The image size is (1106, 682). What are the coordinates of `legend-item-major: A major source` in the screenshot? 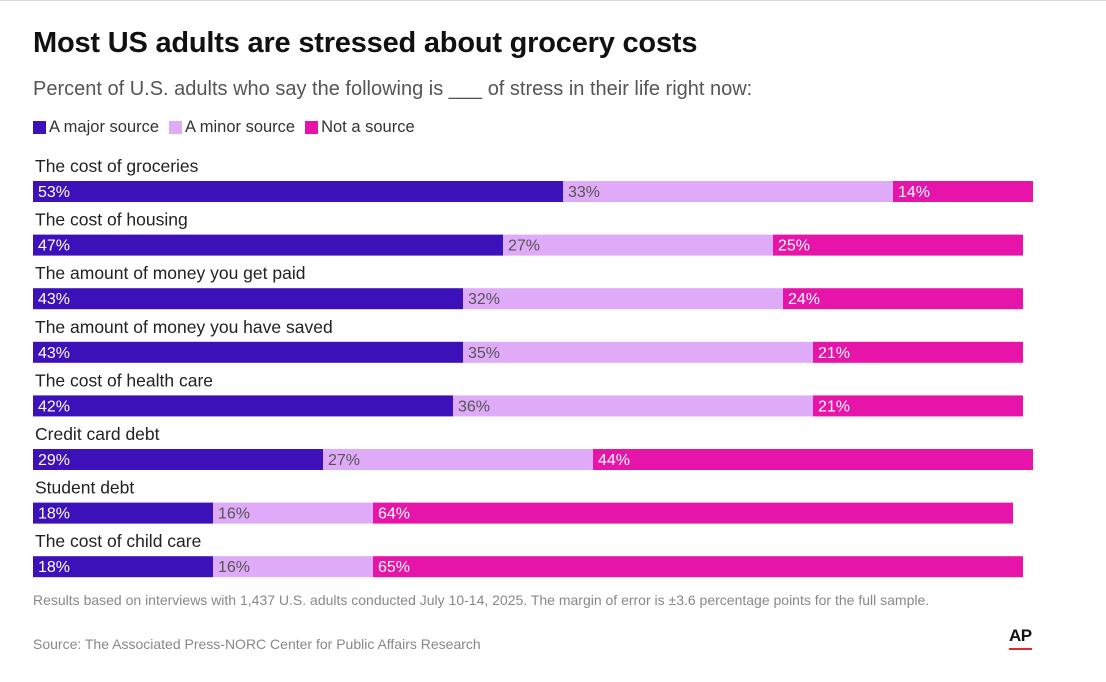 It's located at (96, 127).